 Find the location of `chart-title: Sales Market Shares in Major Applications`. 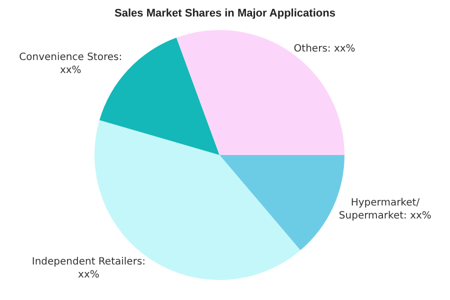

chart-title: Sales Market Shares in Major Applications is located at coordinates (225, 14).